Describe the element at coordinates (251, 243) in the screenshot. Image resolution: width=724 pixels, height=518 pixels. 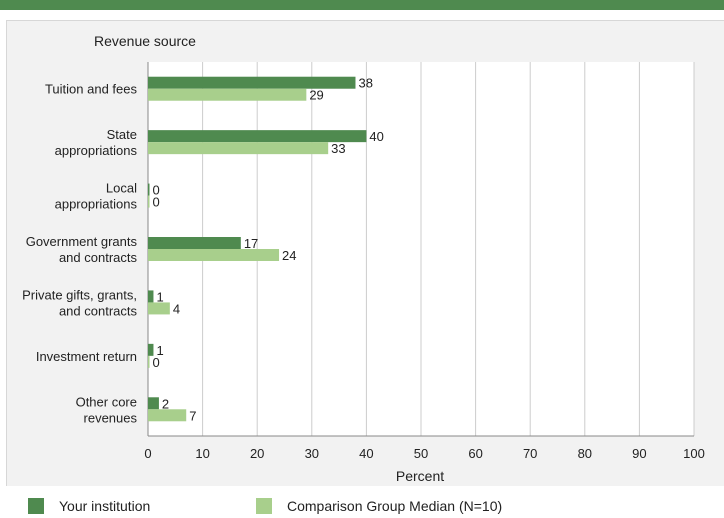
I see `data-label: 17` at that location.